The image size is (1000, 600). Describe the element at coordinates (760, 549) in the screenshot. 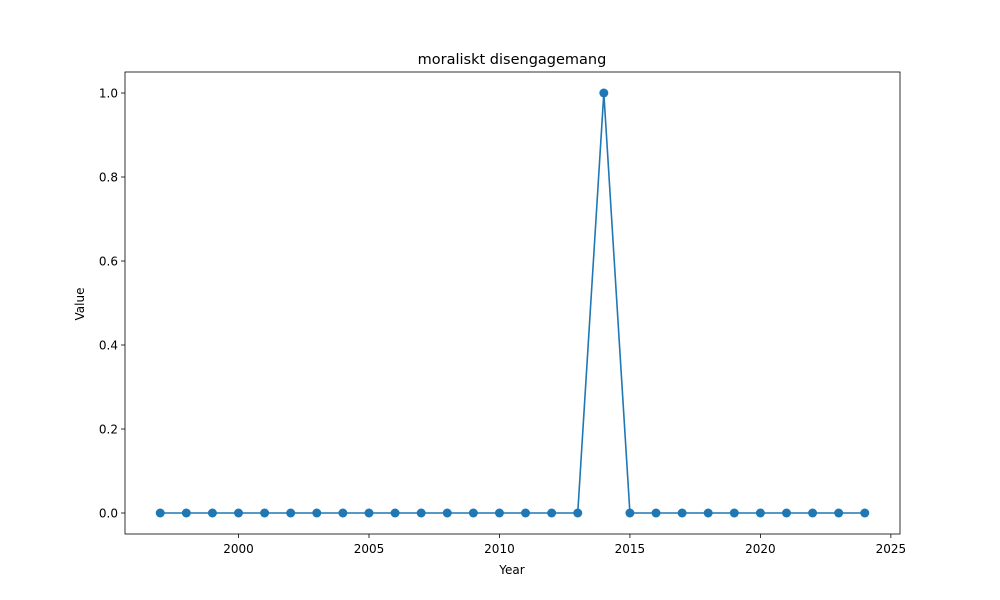

I see `x-tick-label: 2020` at that location.